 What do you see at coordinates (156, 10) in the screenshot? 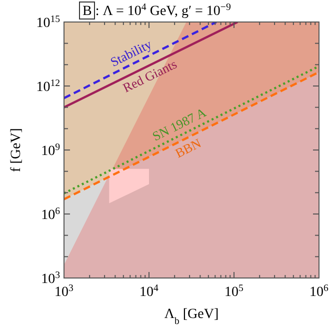
I see `chart-title: B : Λ = 10$^{4}$ GeV, g′ = 10$^{−9}$` at bounding box center [156, 10].